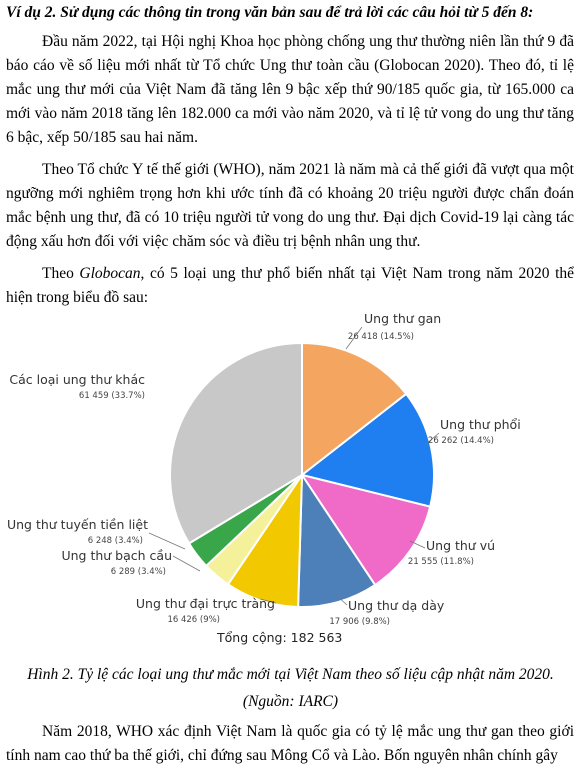  Describe the element at coordinates (115, 541) in the screenshot. I see `slice-value-label: 6 248 (3.4%)` at that location.